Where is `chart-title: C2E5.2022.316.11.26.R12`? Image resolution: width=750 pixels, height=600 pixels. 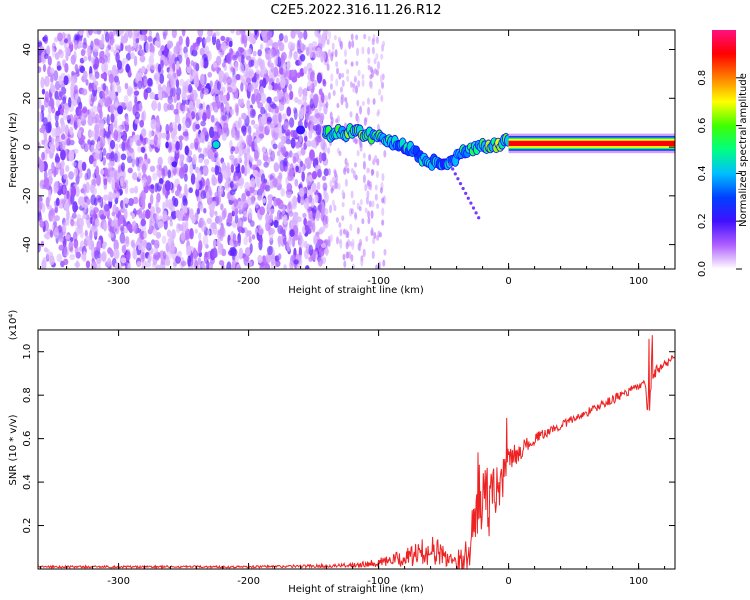
chart-title: C2E5.2022.316.11.26.R12 is located at coordinates (355, 10).